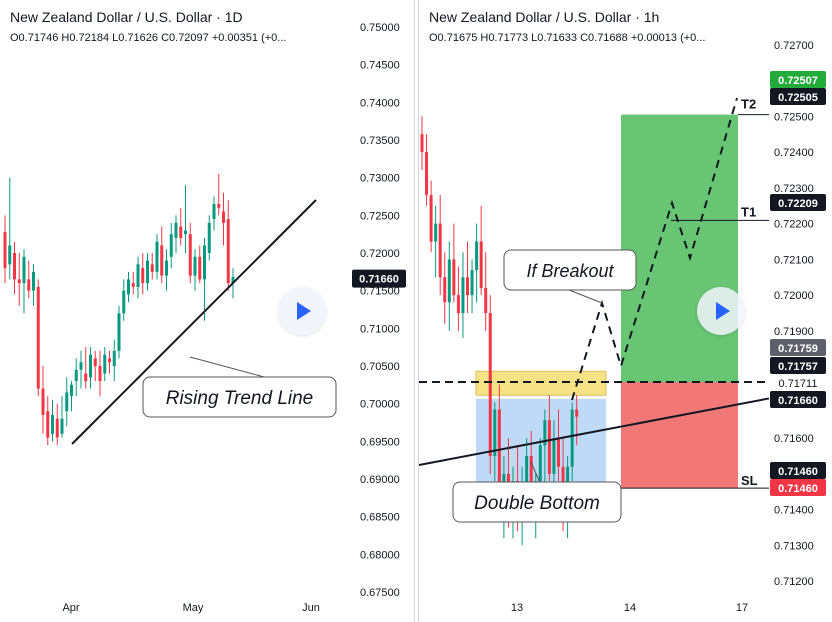  Describe the element at coordinates (380, 28) in the screenshot. I see `y-tick-label: 0.75000` at that location.